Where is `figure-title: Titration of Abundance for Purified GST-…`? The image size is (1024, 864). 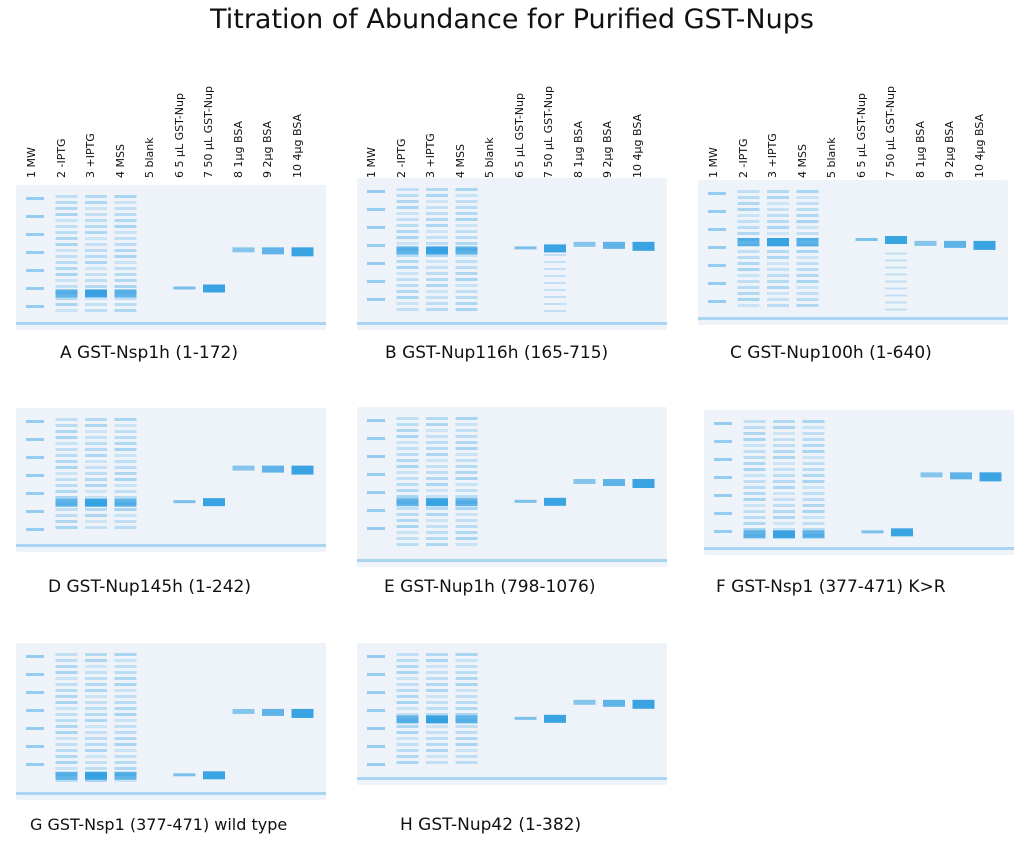
figure-title: Titration of Abundance for Purified GST-… is located at coordinates (512, 19).